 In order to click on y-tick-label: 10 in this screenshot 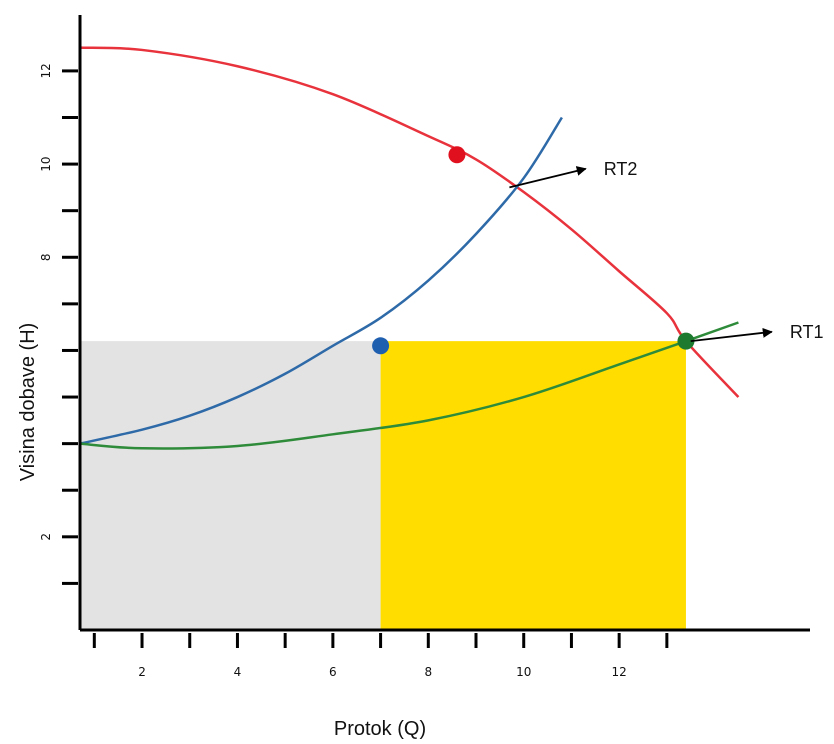, I will do `click(46, 163)`.